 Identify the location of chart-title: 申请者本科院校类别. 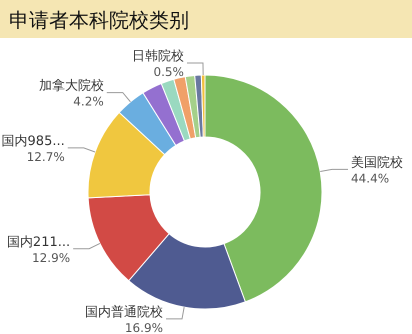
(99, 20).